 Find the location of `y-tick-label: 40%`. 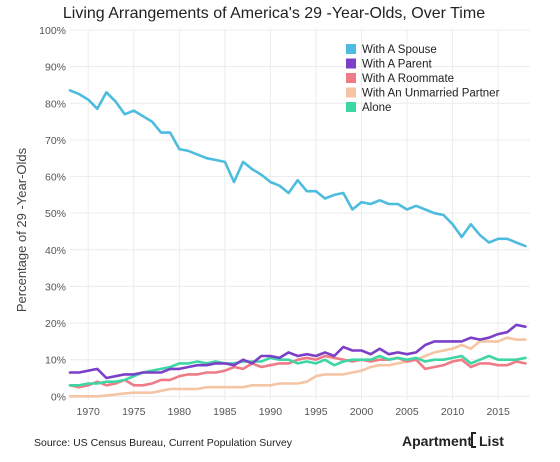

y-tick-label: 40% is located at coordinates (55, 251).